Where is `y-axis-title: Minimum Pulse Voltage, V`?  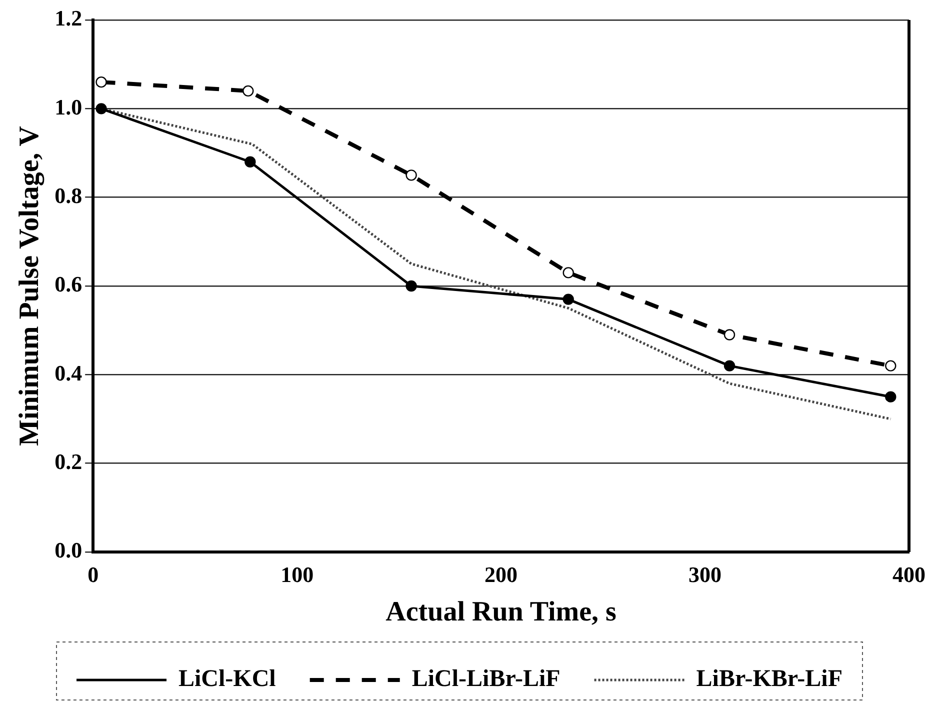
y-axis-title: Minimum Pulse Voltage, V is located at coordinates (30, 286).